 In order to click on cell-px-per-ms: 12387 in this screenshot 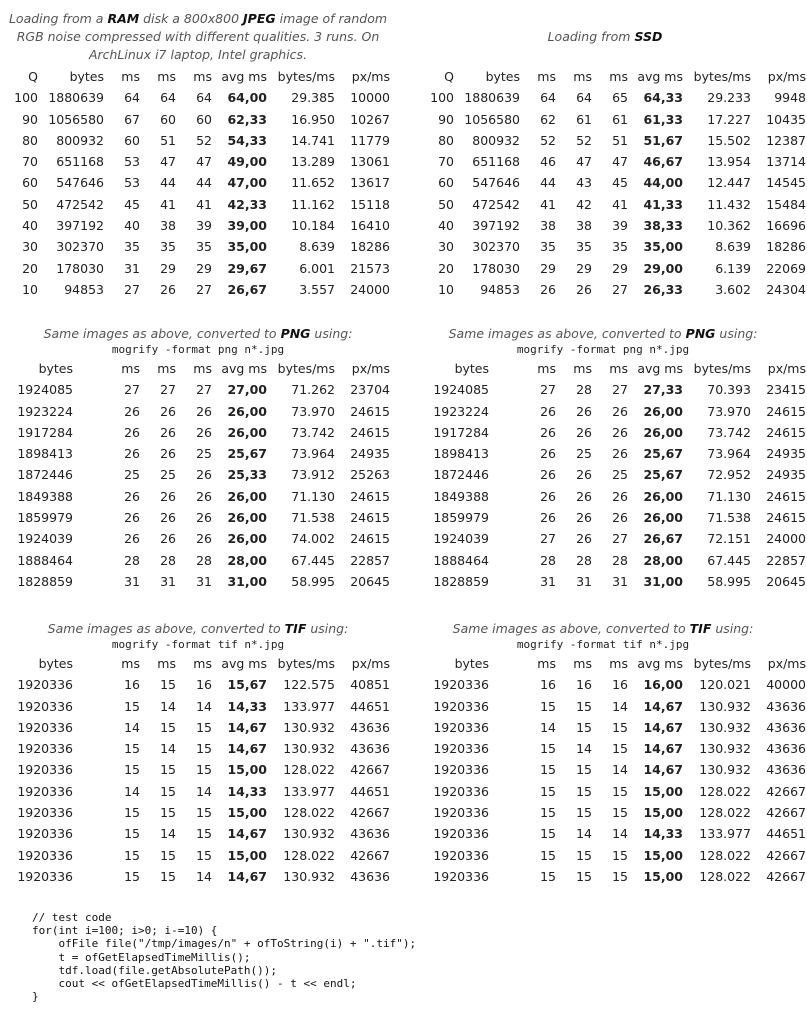, I will do `click(786, 140)`.